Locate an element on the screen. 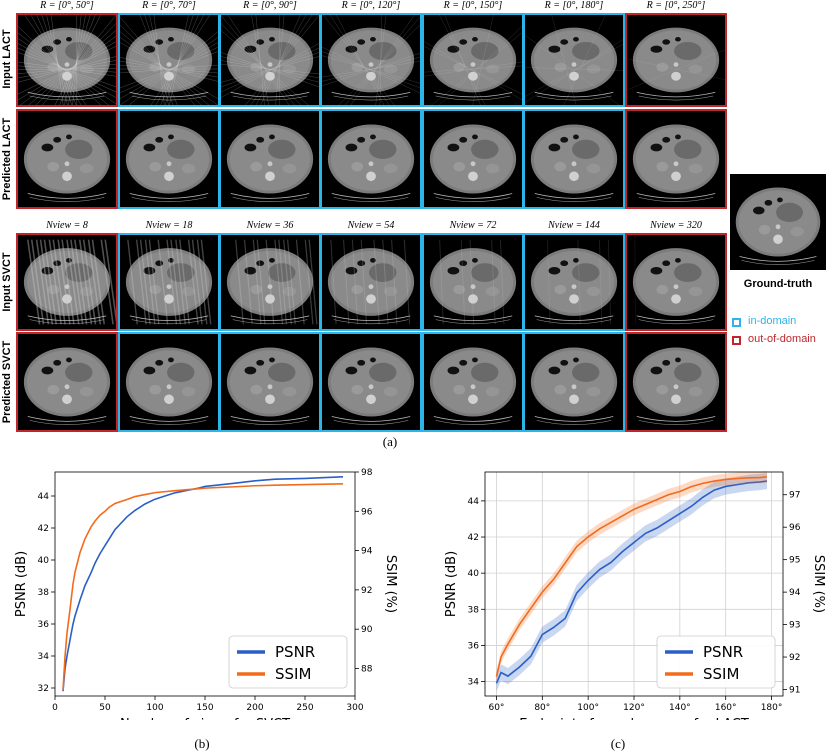  x-tick-label-5: 160° is located at coordinates (726, 708).